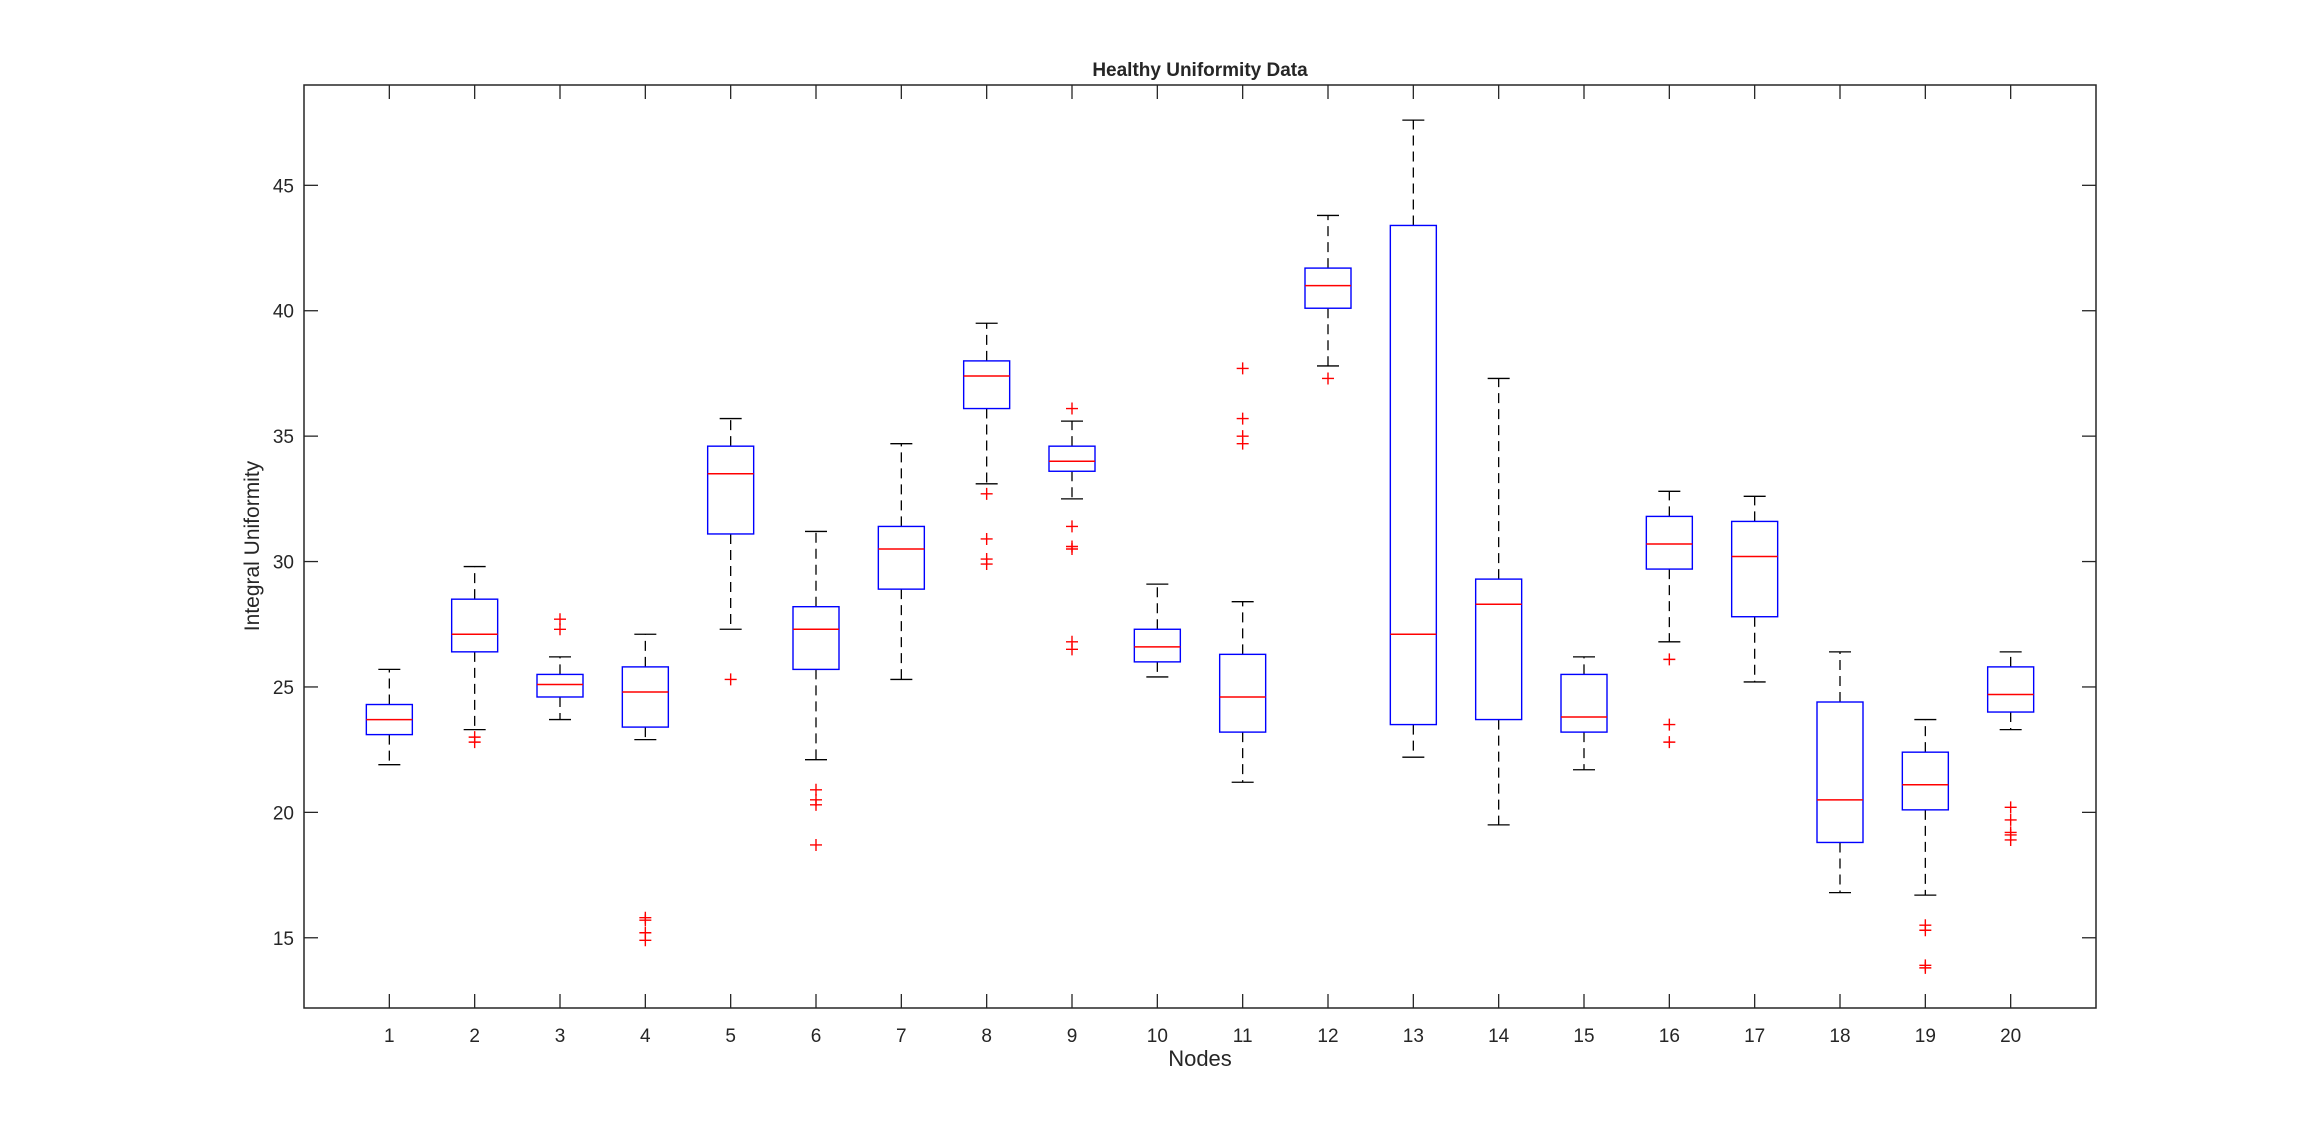 Image resolution: width=2304 pixels, height=1127 pixels. I want to click on x-tick-label: 12, so click(1327, 1036).